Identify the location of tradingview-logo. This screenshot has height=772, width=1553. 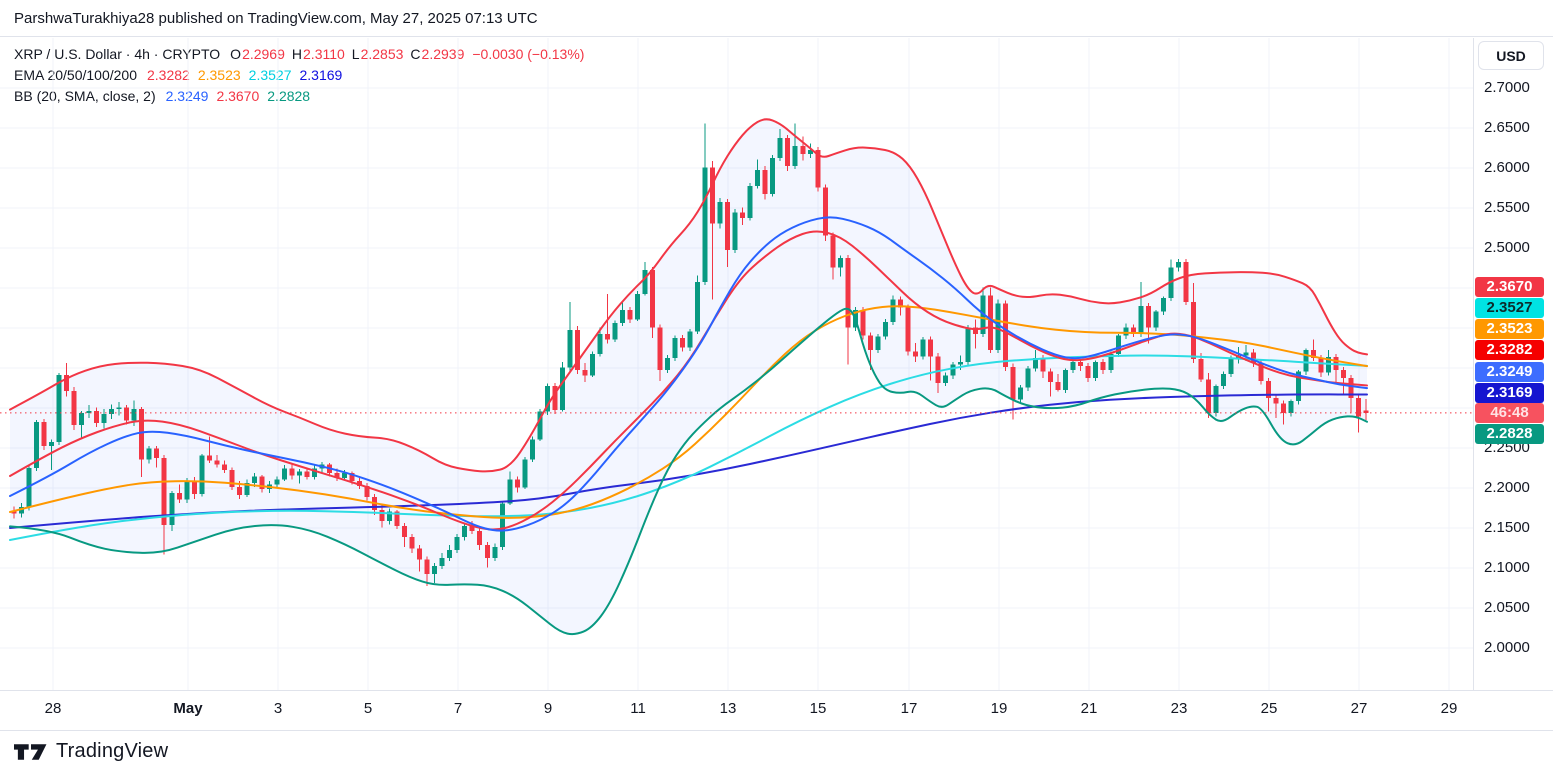
(31, 752).